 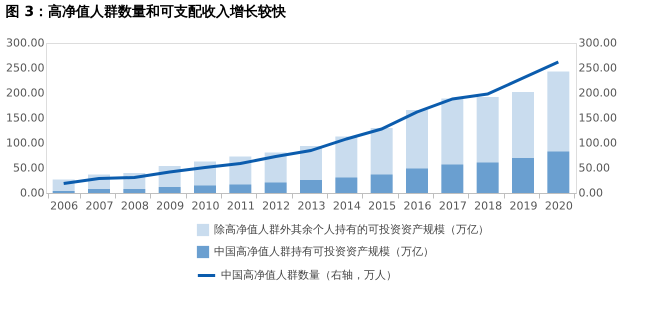 What do you see at coordinates (134, 206) in the screenshot?
I see `x-tick-label: 2008` at bounding box center [134, 206].